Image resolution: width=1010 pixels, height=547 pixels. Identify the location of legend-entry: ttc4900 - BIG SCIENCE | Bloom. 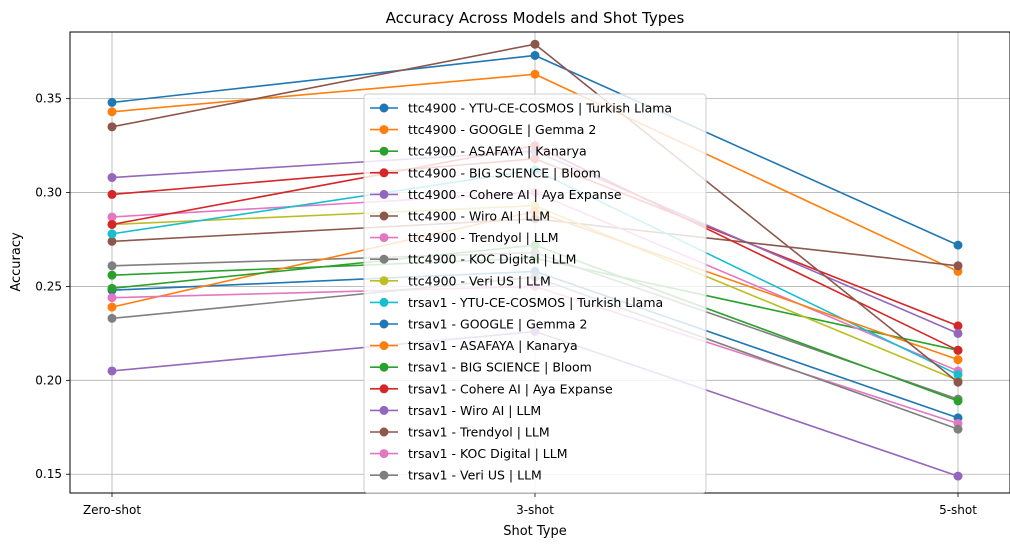
(485, 172).